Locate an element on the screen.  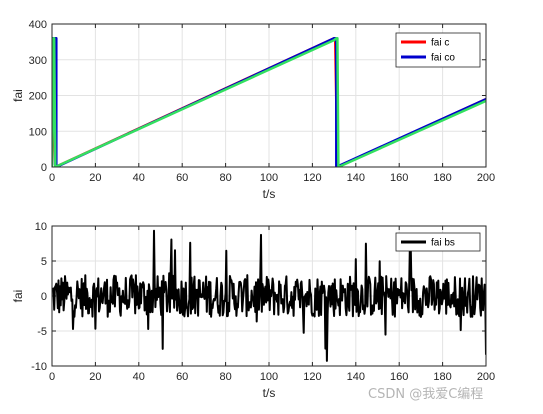
y-tick-label: 5 is located at coordinates (44, 262).